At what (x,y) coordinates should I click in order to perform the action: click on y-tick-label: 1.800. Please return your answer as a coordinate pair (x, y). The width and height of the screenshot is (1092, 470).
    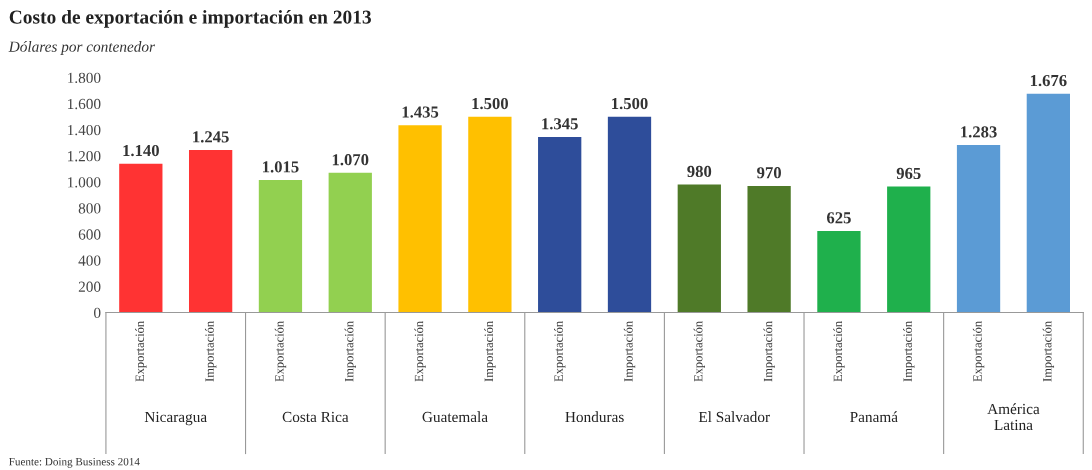
    Looking at the image, I should click on (84, 78).